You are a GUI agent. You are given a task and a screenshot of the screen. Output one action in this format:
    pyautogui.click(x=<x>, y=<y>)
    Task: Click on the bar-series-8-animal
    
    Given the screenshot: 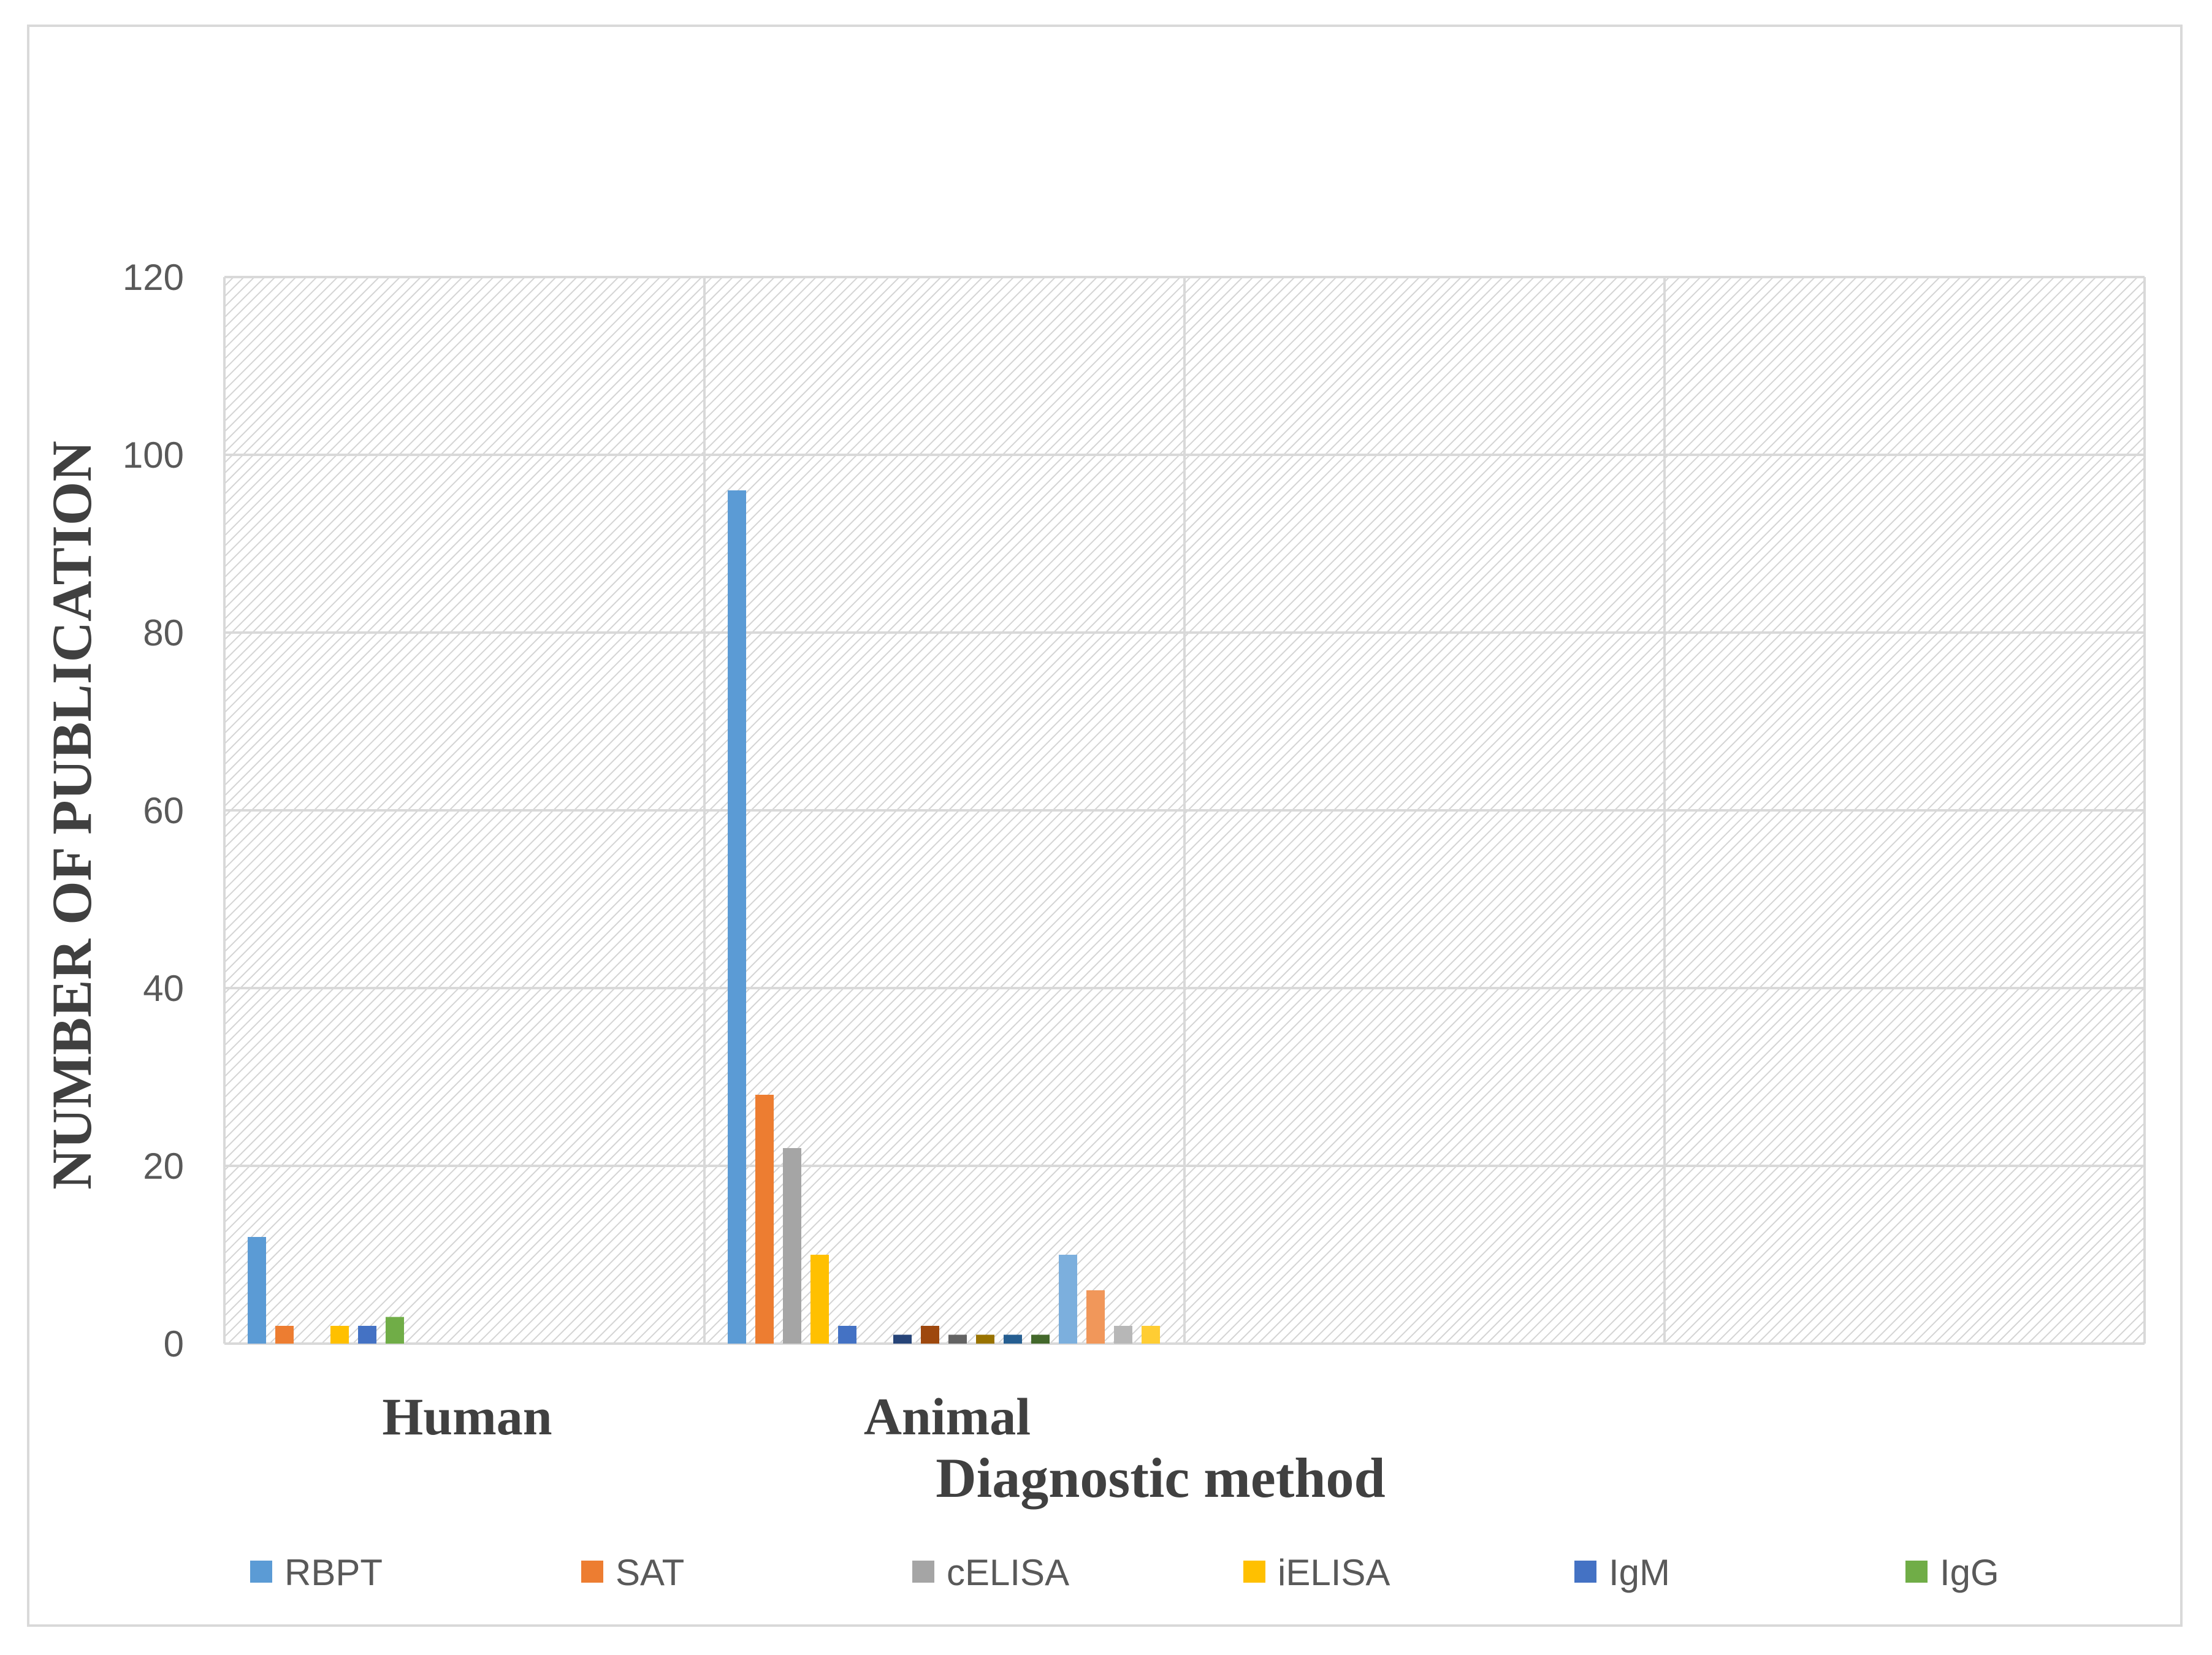 What is the action you would take?
    pyautogui.click(x=930, y=1335)
    